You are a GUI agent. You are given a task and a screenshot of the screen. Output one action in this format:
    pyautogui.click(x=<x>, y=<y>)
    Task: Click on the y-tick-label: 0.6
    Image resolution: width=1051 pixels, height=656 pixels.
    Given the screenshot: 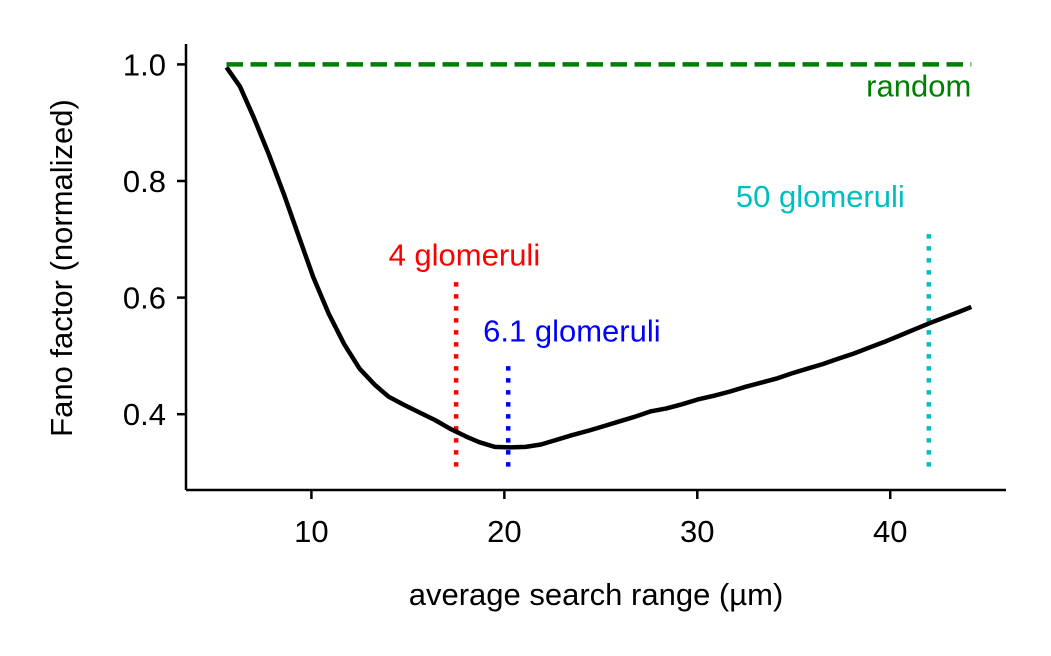 What is the action you would take?
    pyautogui.click(x=144, y=298)
    